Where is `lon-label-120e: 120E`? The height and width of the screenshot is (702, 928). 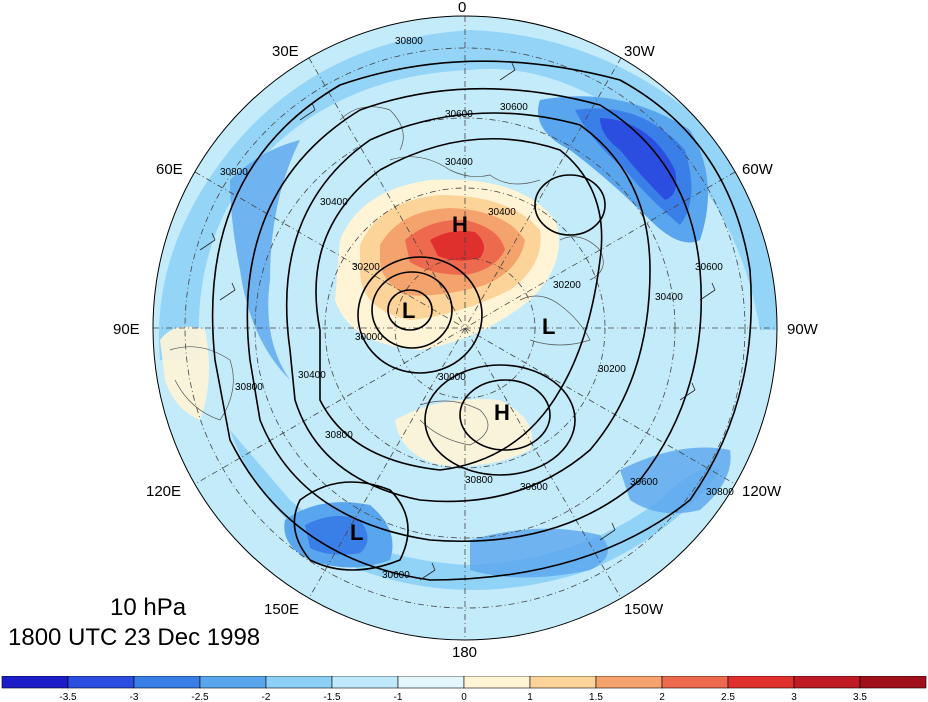
lon-label-120e: 120E is located at coordinates (163, 491).